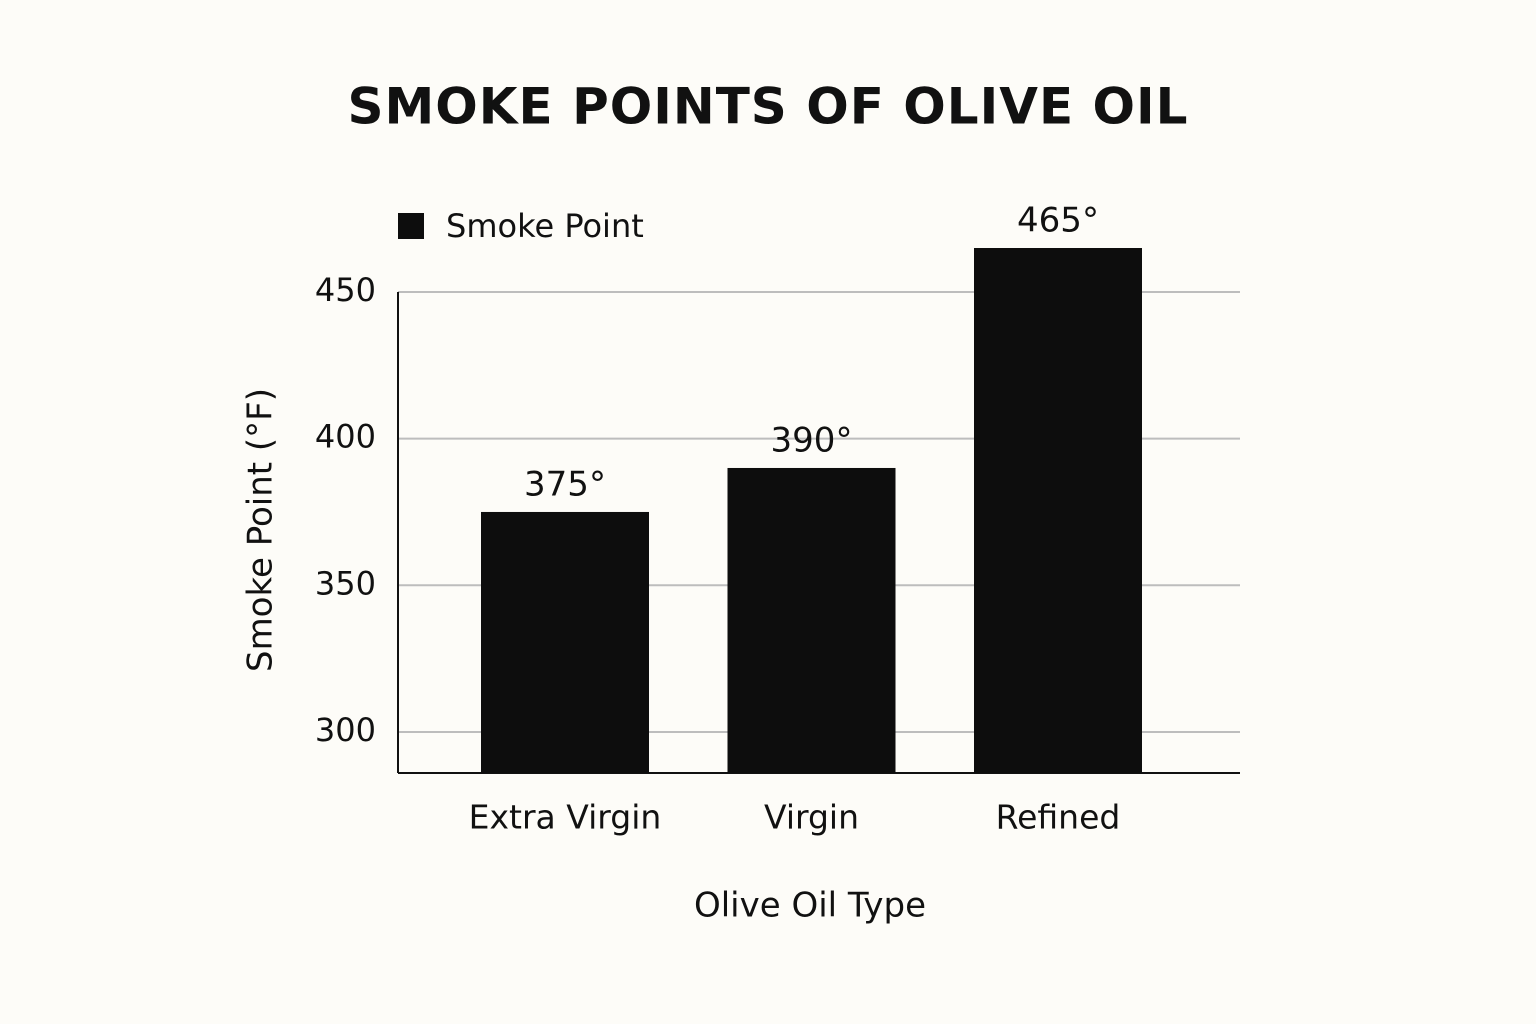  Describe the element at coordinates (812, 440) in the screenshot. I see `data-label: 390°` at that location.